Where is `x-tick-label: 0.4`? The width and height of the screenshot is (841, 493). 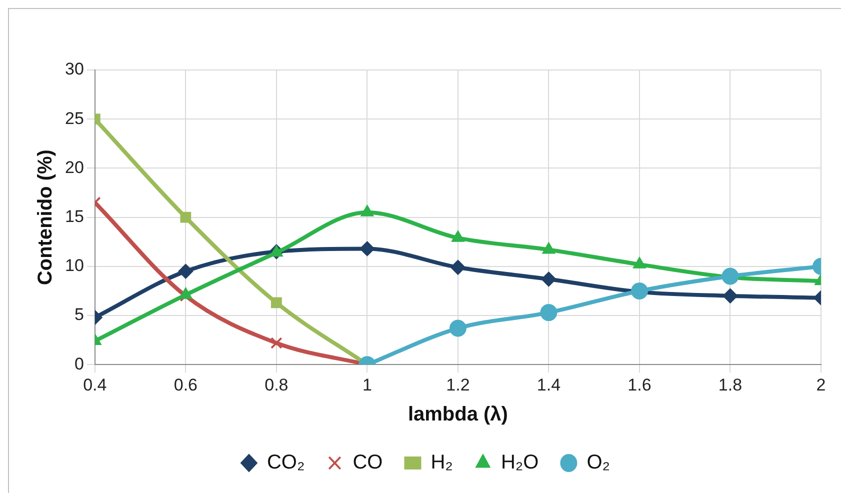
x-tick-label: 0.4 is located at coordinates (95, 384).